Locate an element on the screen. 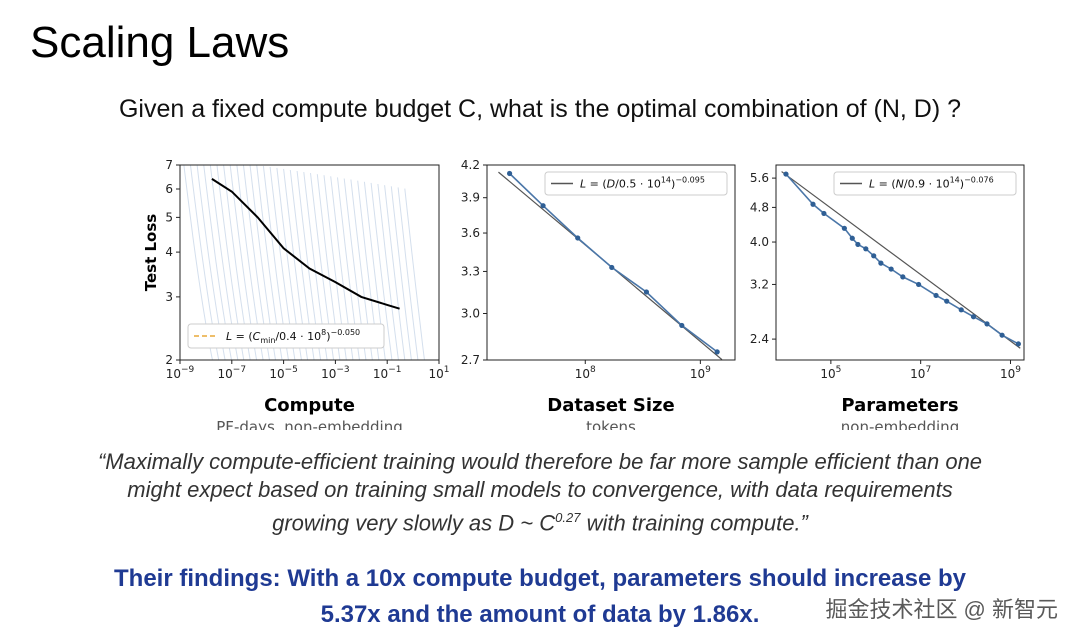 Image resolution: width=1080 pixels, height=643 pixels. plot-frame is located at coordinates (611, 262).